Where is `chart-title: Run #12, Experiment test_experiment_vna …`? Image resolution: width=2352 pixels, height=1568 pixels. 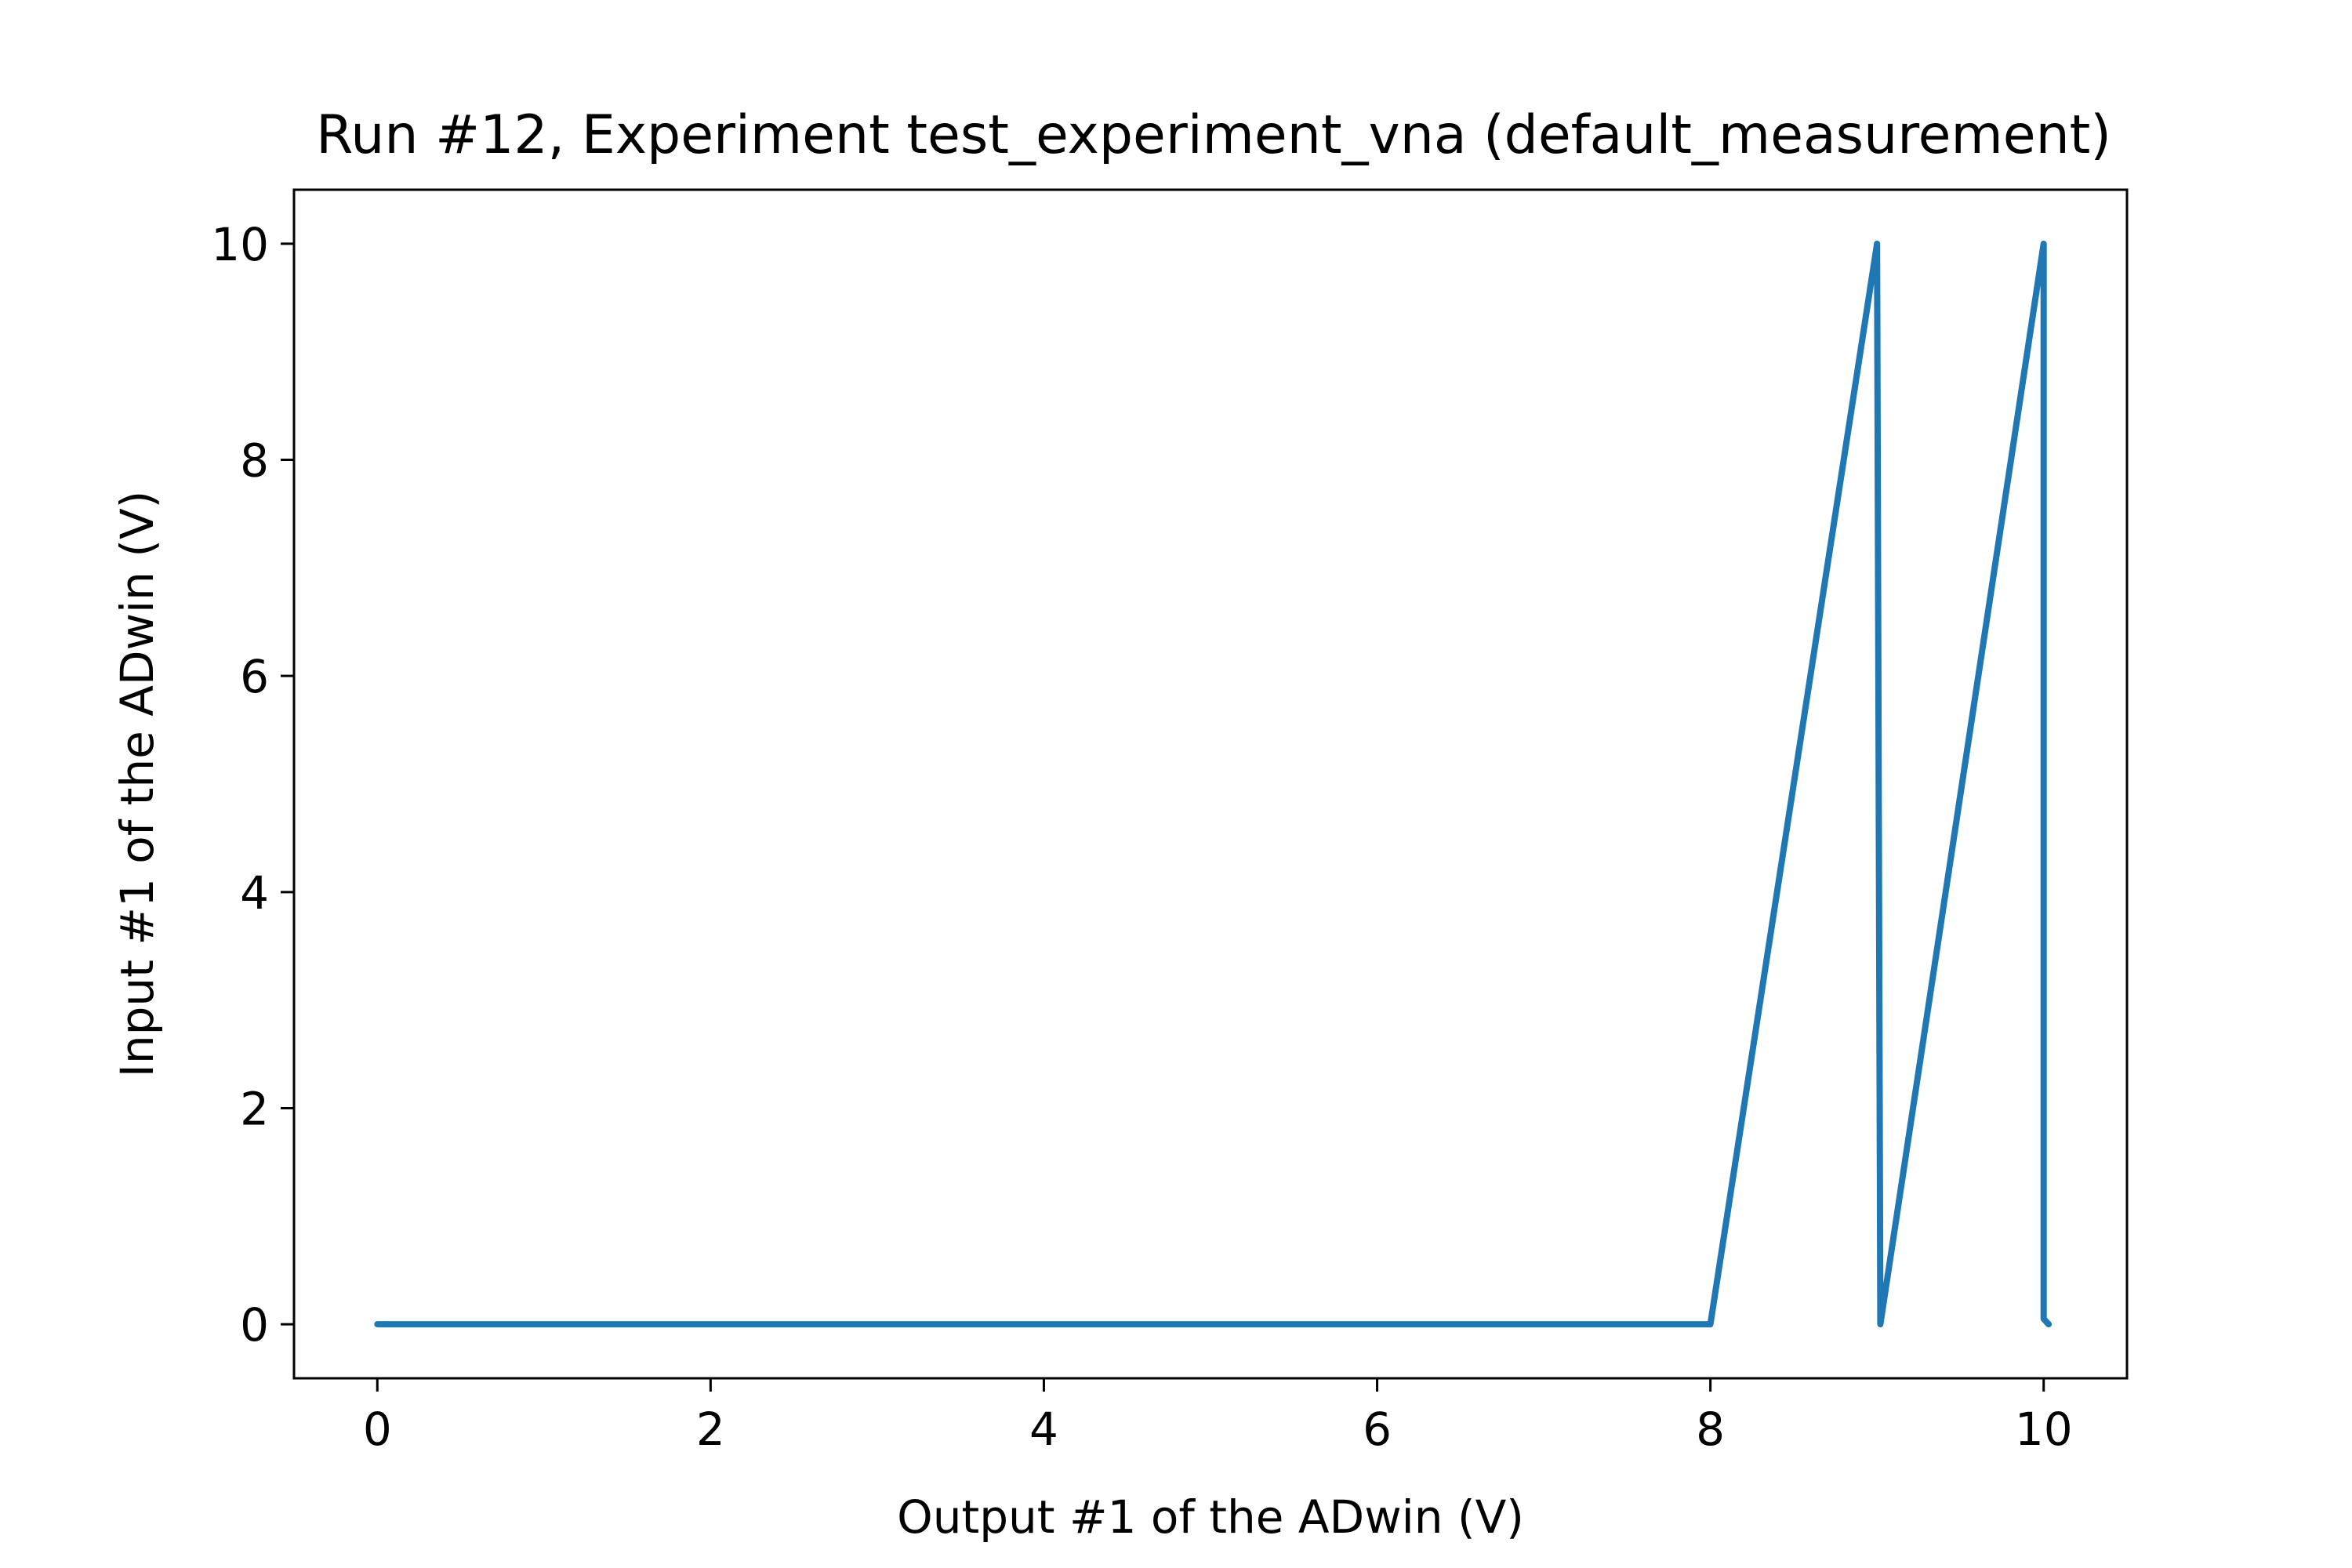
chart-title: Run #12, Experiment test_experiment_vna … is located at coordinates (1213, 135).